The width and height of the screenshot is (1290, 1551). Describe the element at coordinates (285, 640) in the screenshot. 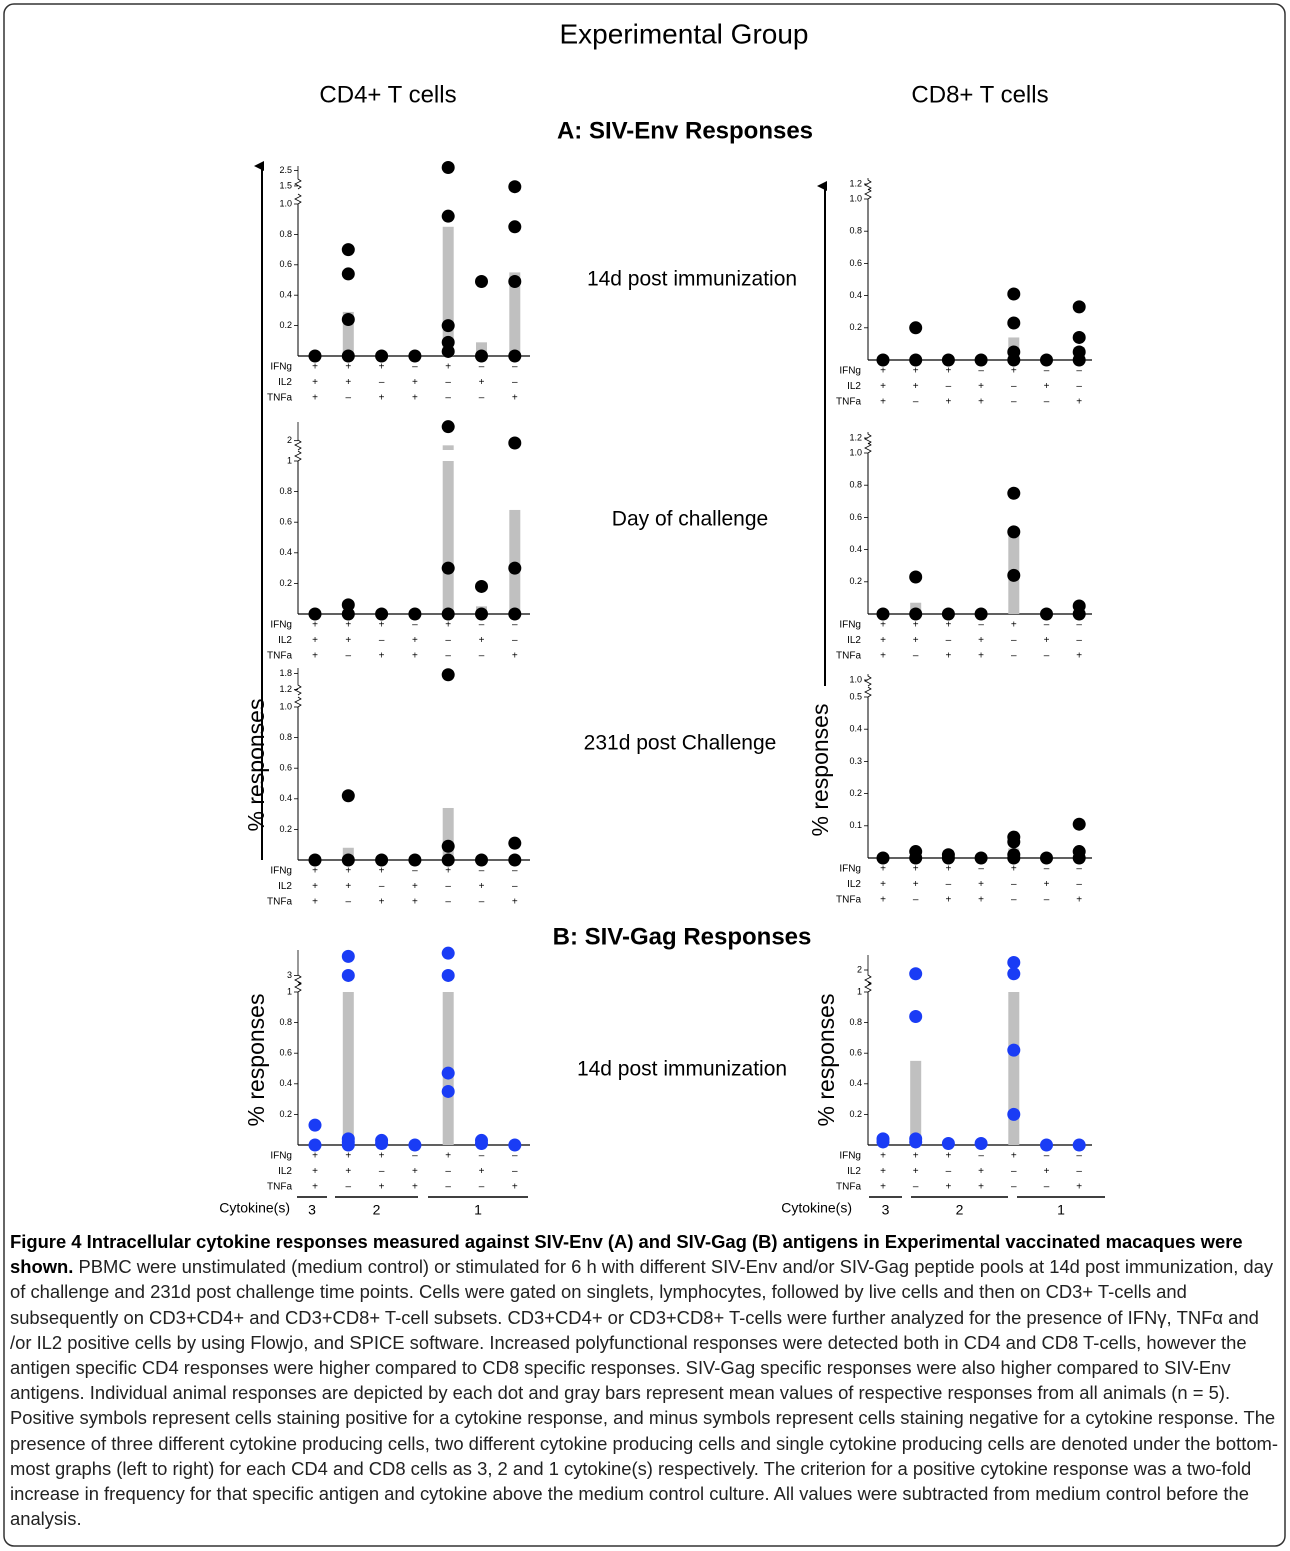

I see `row-label: IL2` at that location.